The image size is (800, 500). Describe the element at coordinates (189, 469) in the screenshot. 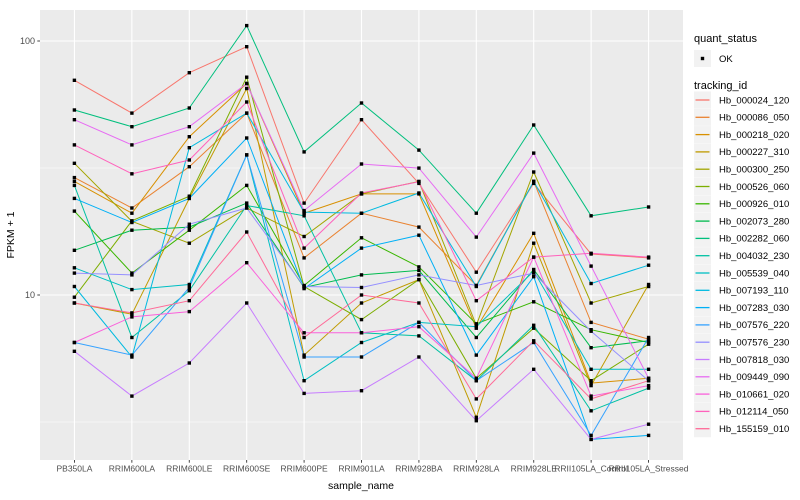

I see `x-tick-label: RRIM600LE` at that location.